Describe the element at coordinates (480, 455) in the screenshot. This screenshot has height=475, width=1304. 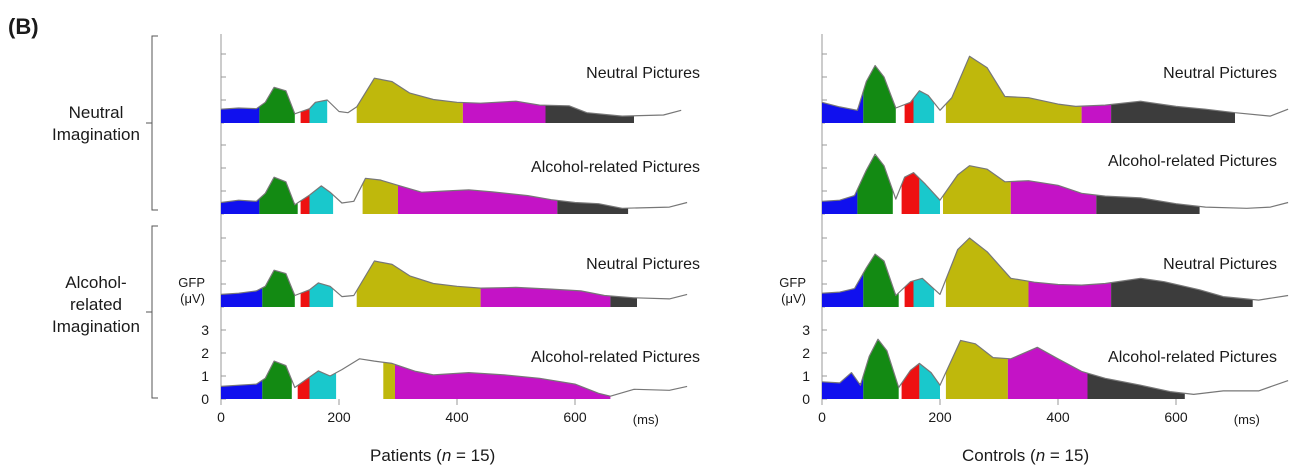
I see `patients-n: 15` at that location.